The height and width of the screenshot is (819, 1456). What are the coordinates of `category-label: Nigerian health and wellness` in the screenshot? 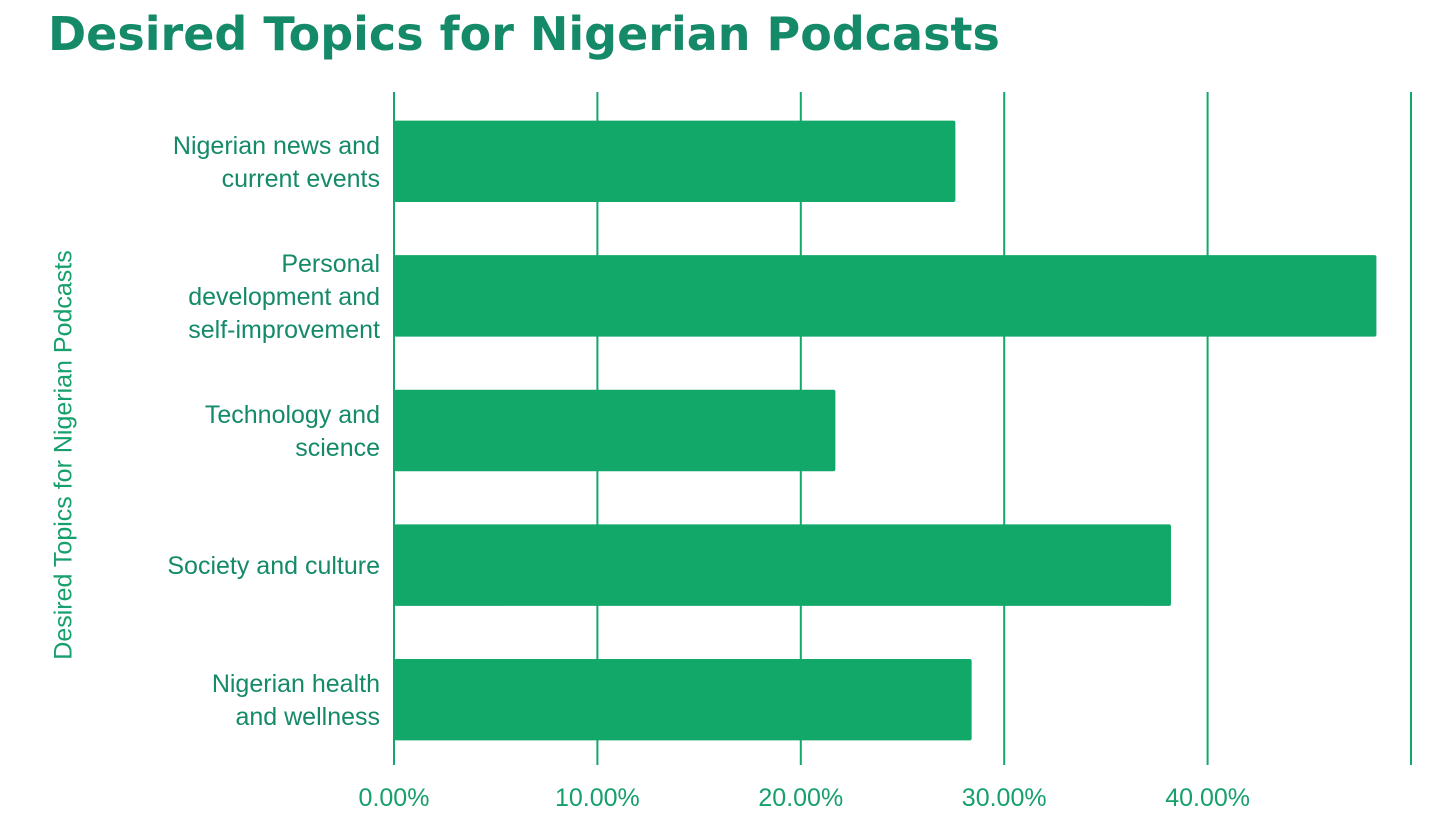 It's located at (296, 700).